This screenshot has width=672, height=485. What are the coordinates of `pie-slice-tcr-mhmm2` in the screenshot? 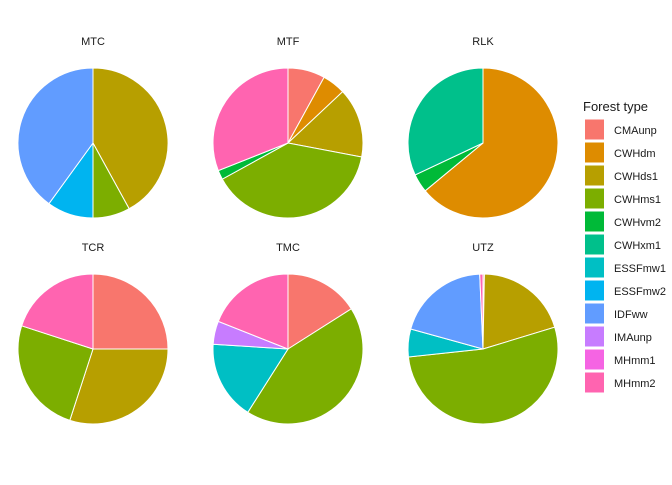 It's located at (57, 311).